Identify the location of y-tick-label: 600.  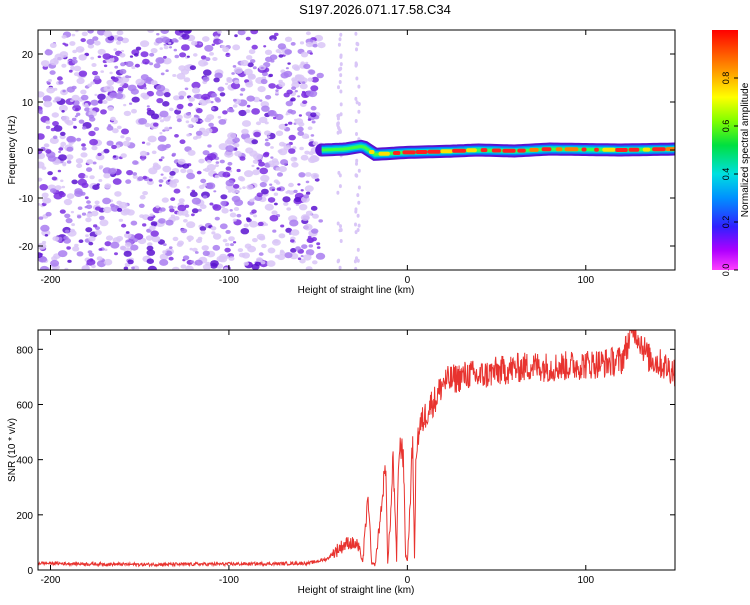
(24, 405).